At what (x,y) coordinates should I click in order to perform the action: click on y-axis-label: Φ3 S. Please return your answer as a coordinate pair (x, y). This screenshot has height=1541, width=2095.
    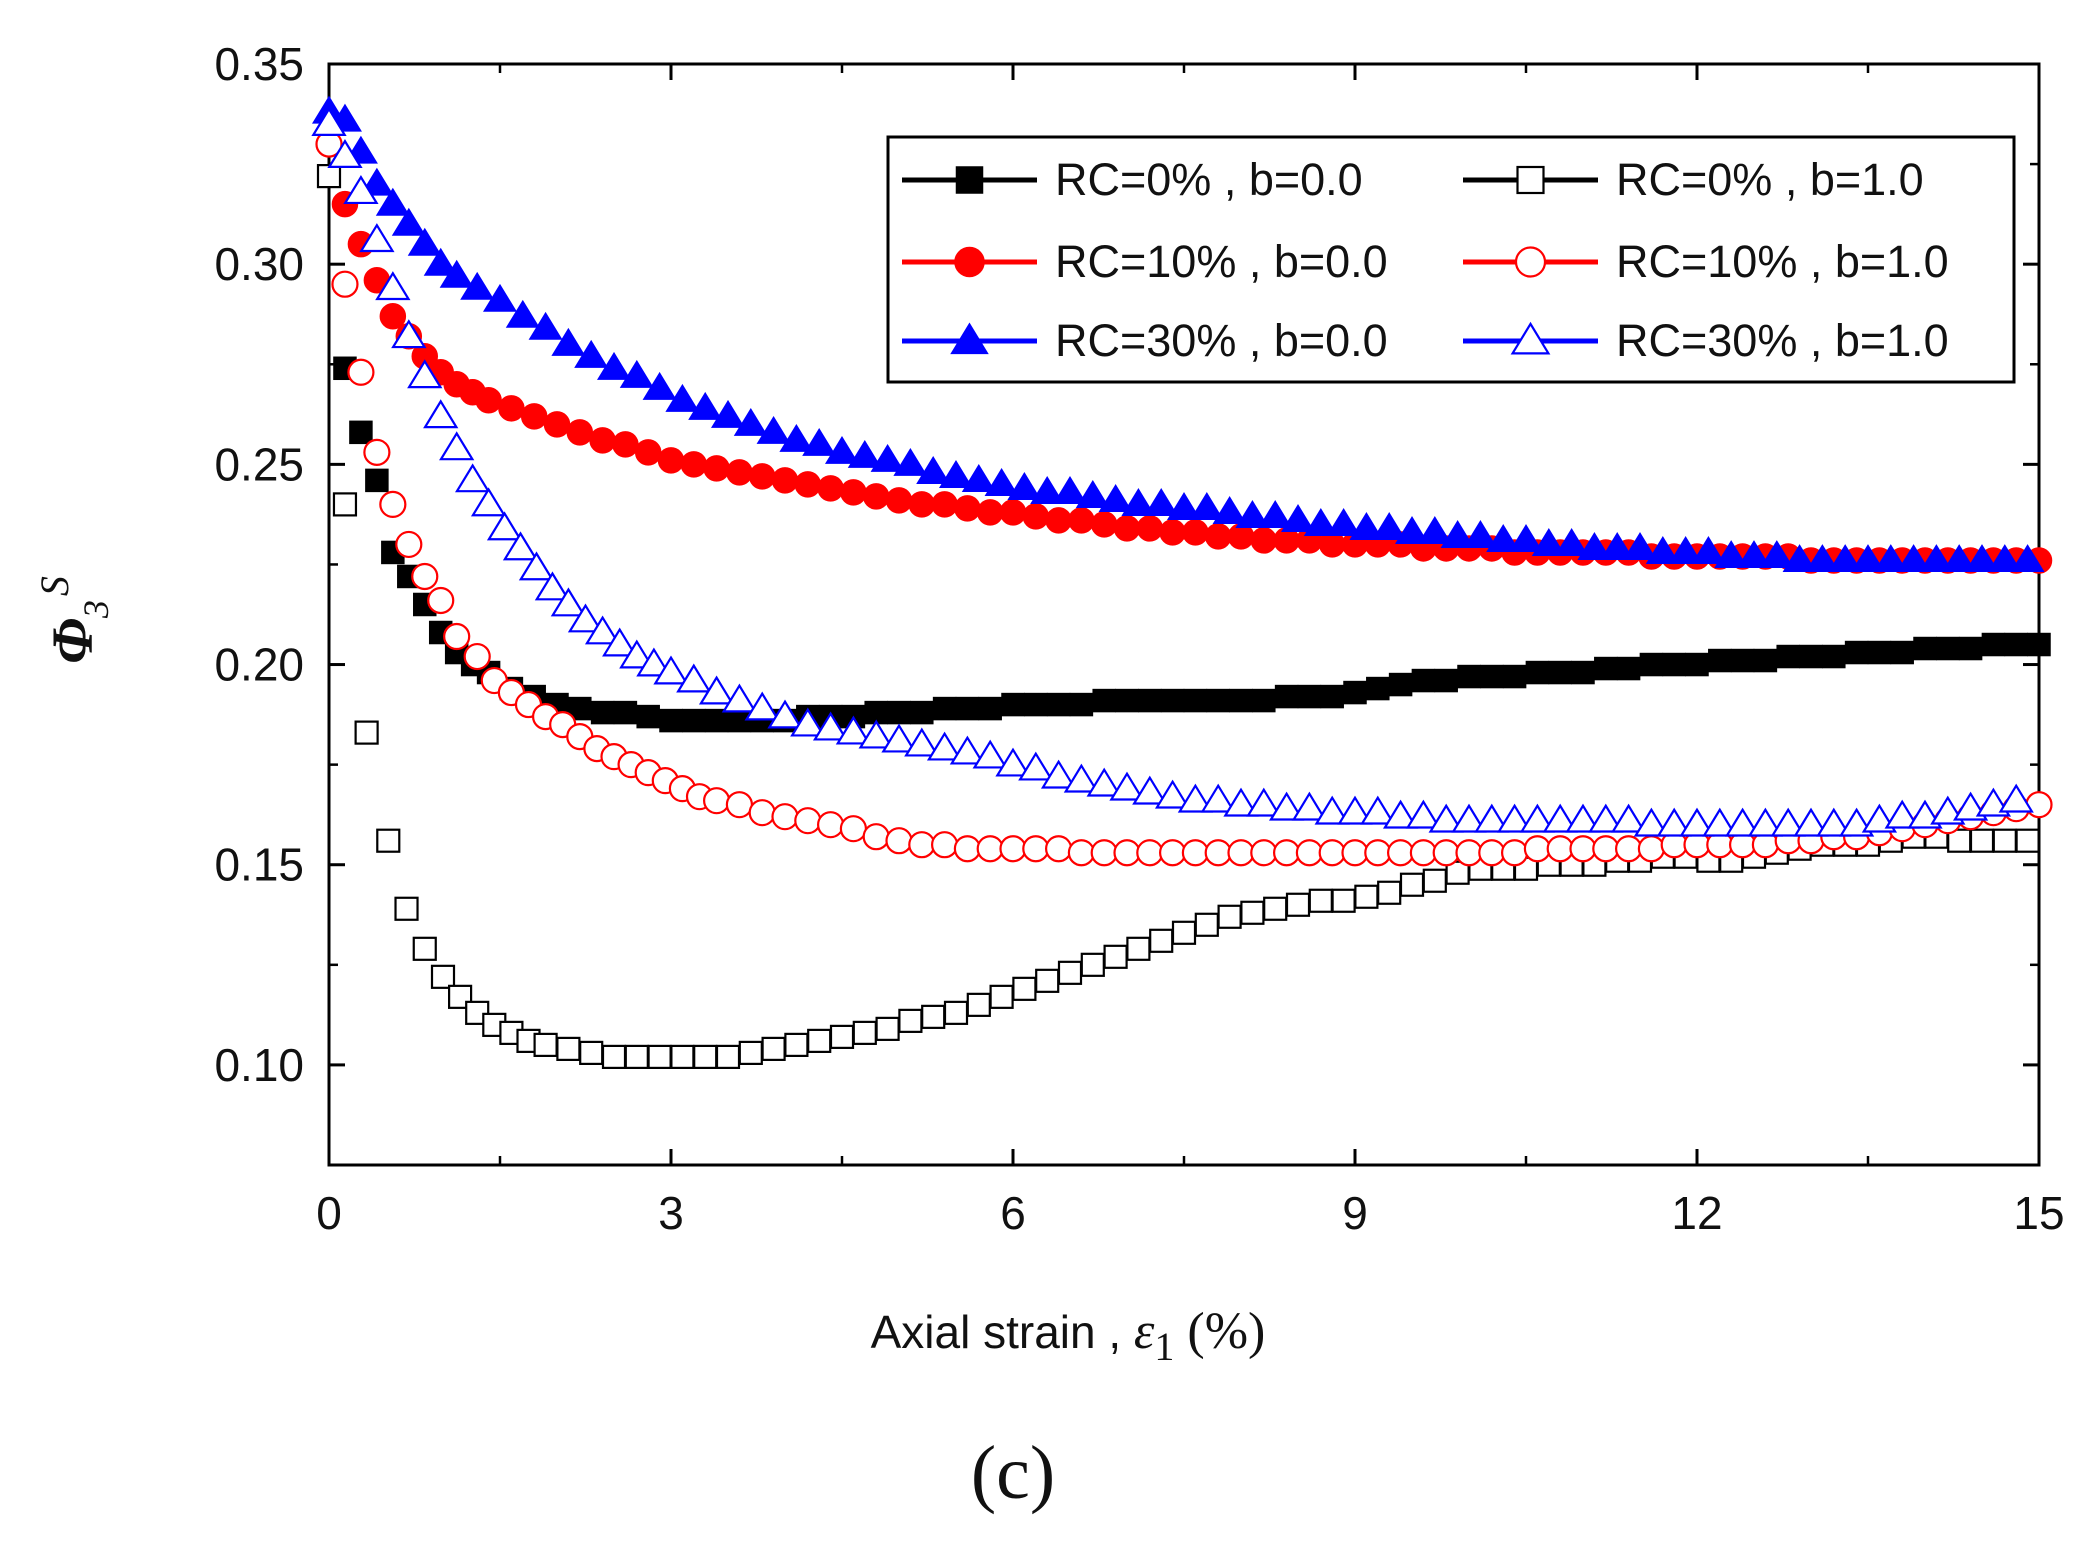
    Looking at the image, I should click on (74, 620).